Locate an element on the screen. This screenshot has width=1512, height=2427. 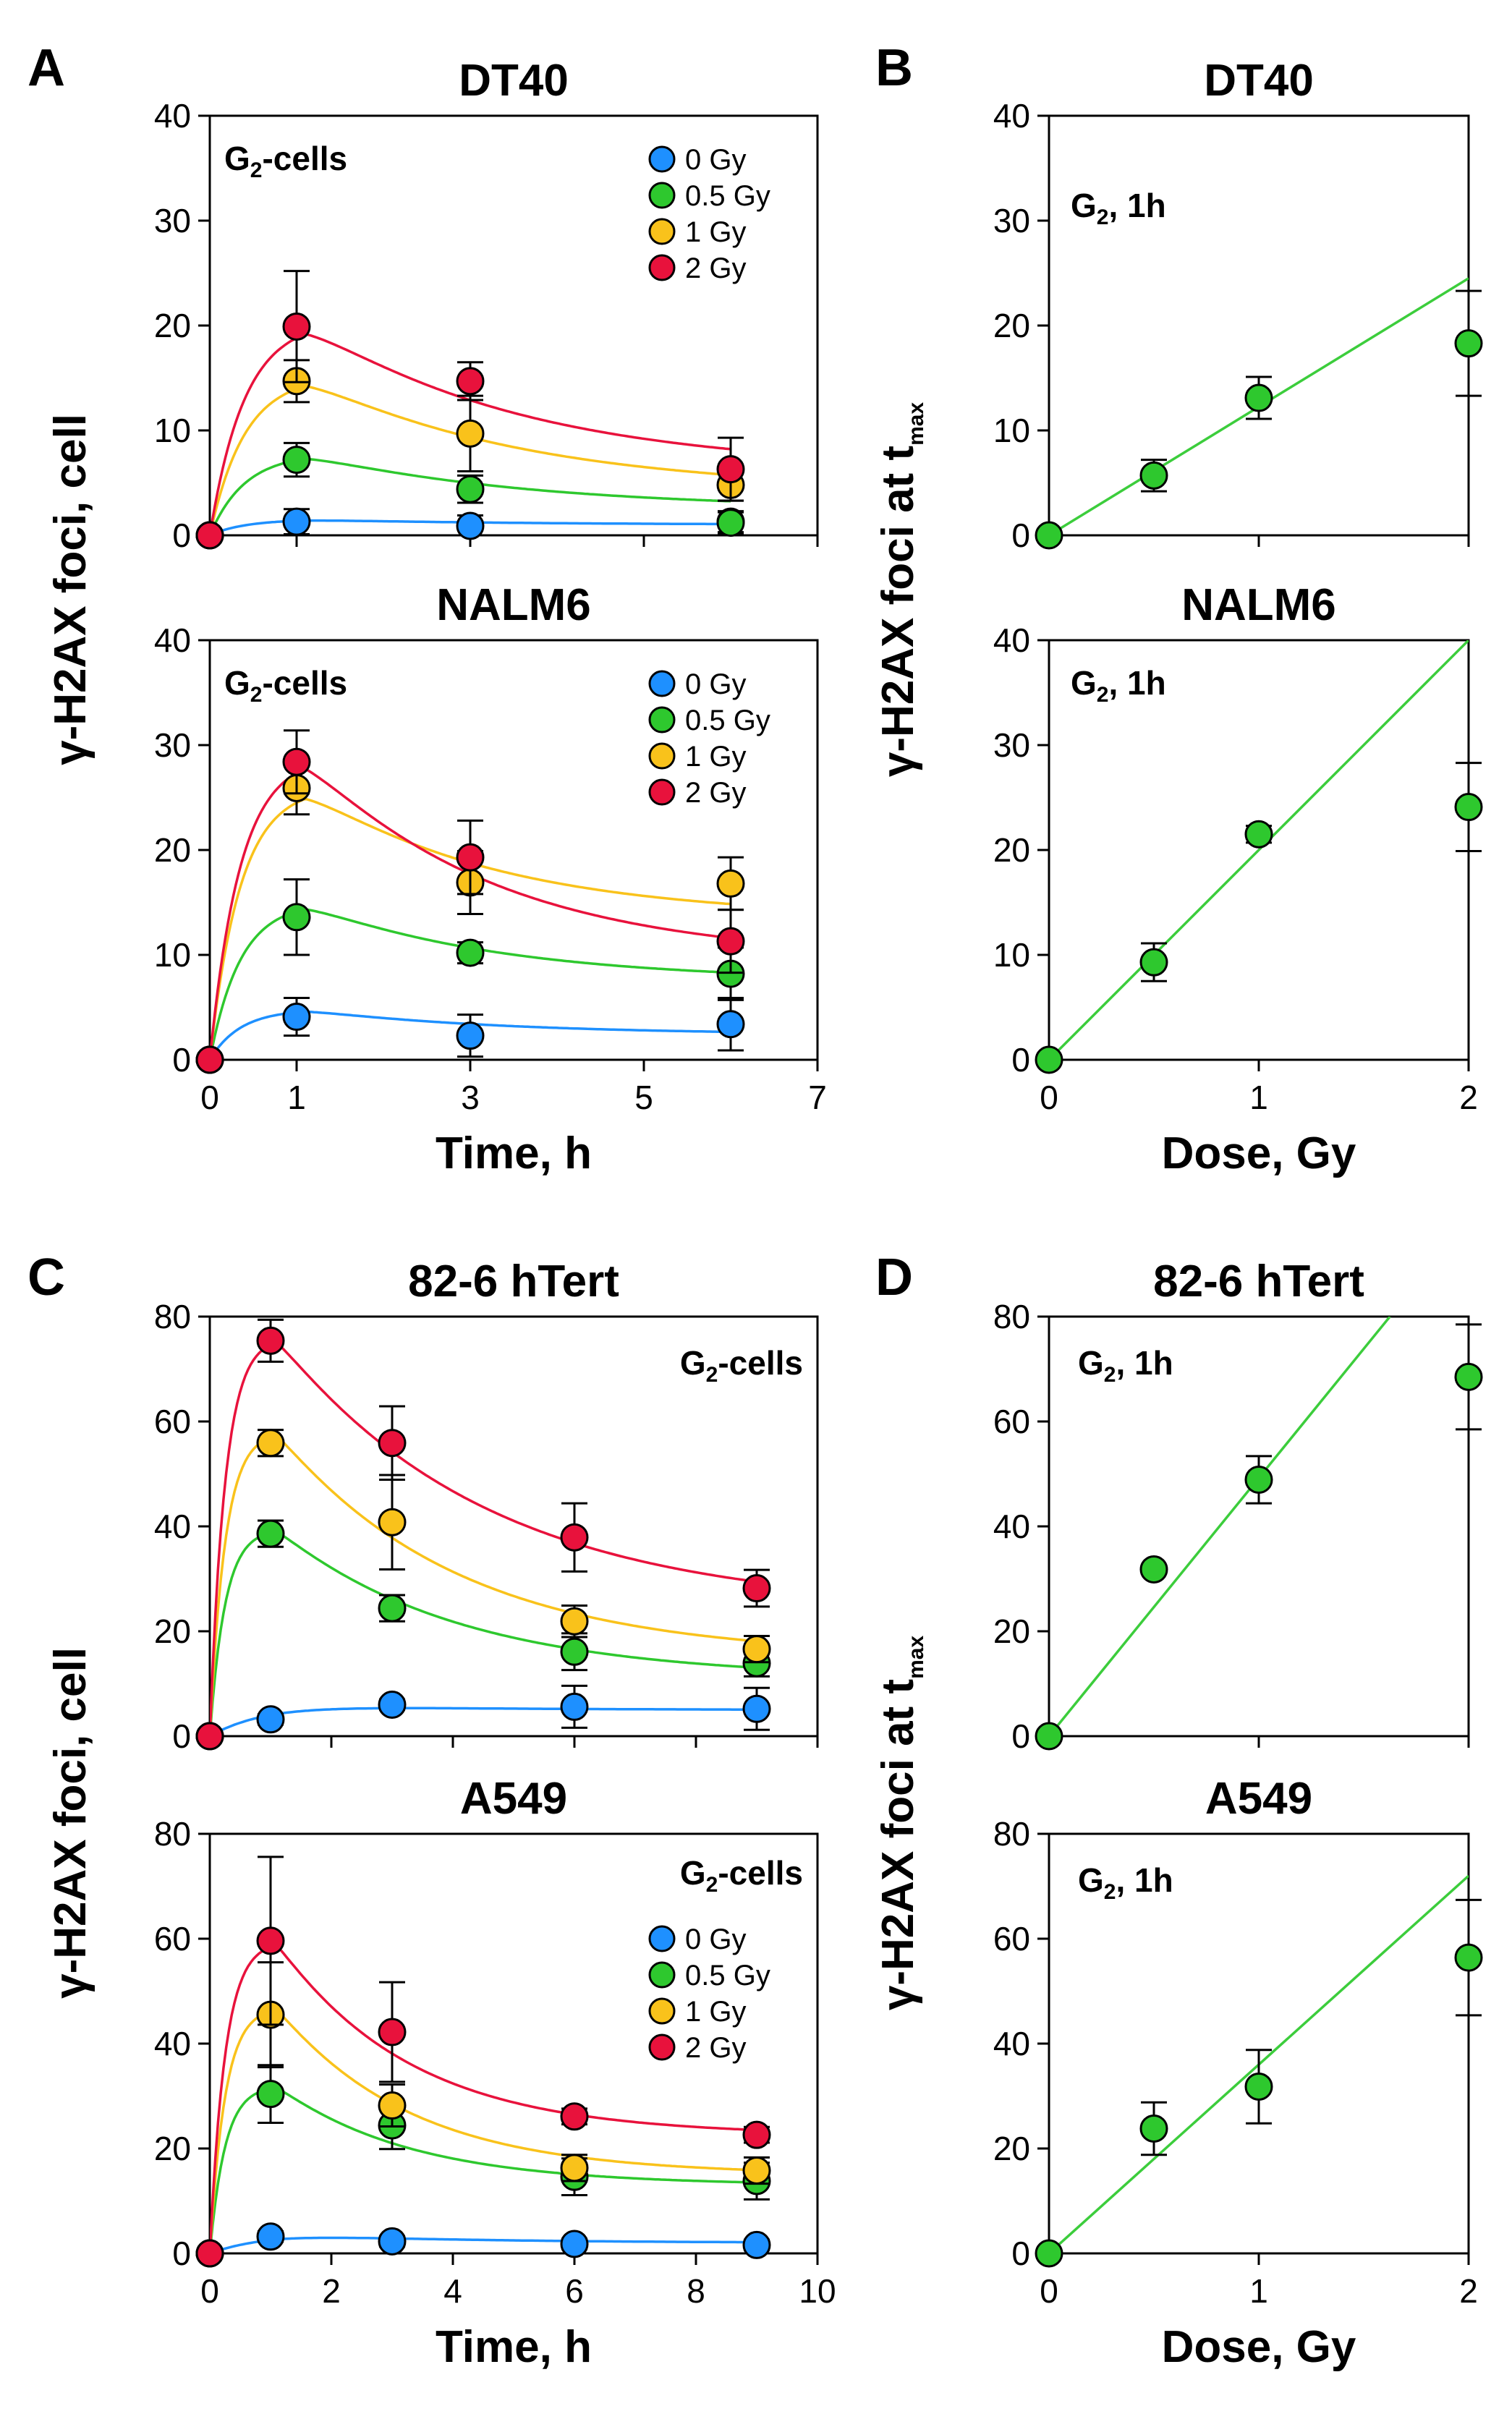
y-axis-label-ab-left: γ-H2AX foci, cell is located at coordinates (70, 589).